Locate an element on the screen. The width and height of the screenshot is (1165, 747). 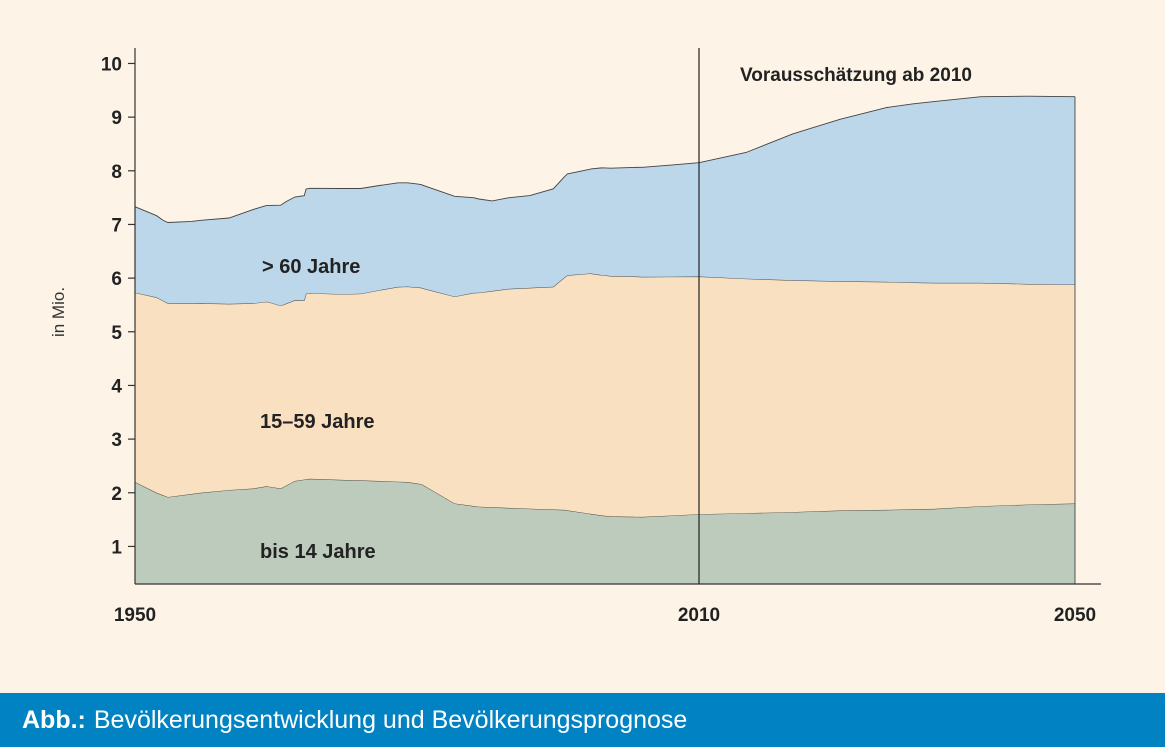
x-tick-label: 2010 is located at coordinates (699, 615).